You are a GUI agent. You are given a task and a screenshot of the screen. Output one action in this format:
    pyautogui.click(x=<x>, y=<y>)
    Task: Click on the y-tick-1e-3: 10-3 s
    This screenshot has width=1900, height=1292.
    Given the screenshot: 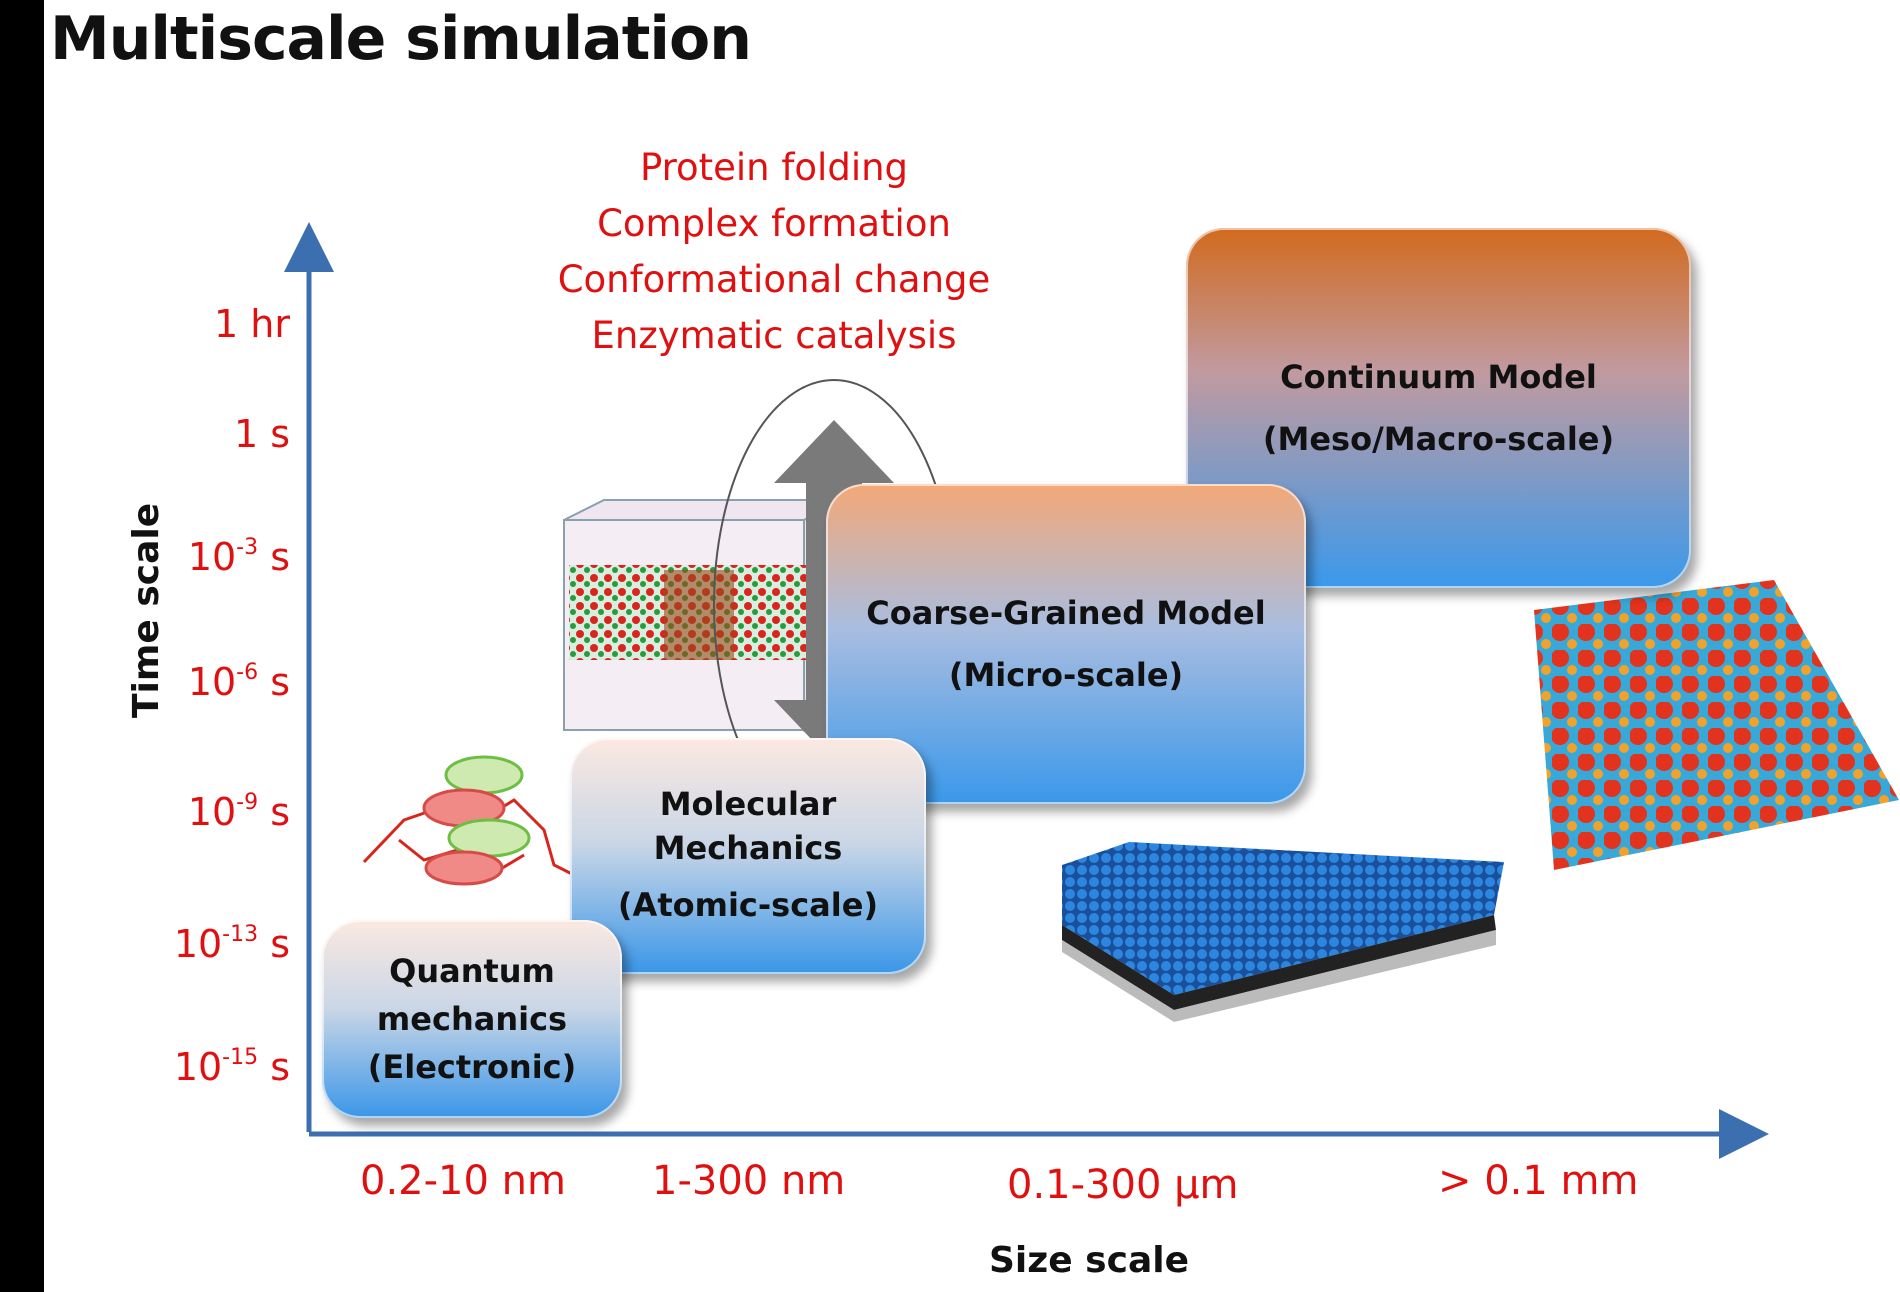 What is the action you would take?
    pyautogui.click(x=238, y=557)
    